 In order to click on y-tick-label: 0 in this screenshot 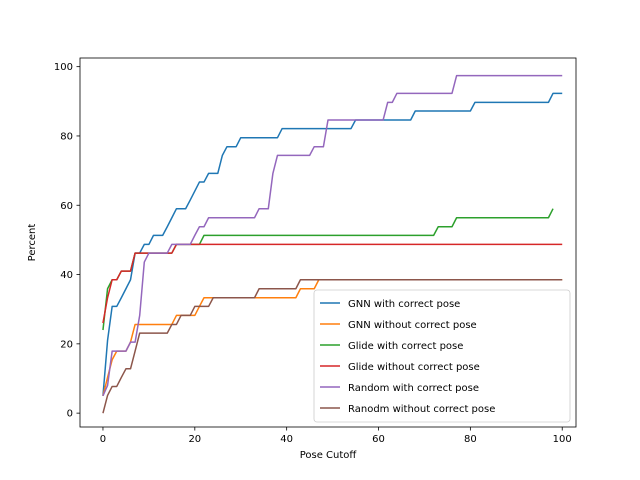, I will do `click(70, 414)`.